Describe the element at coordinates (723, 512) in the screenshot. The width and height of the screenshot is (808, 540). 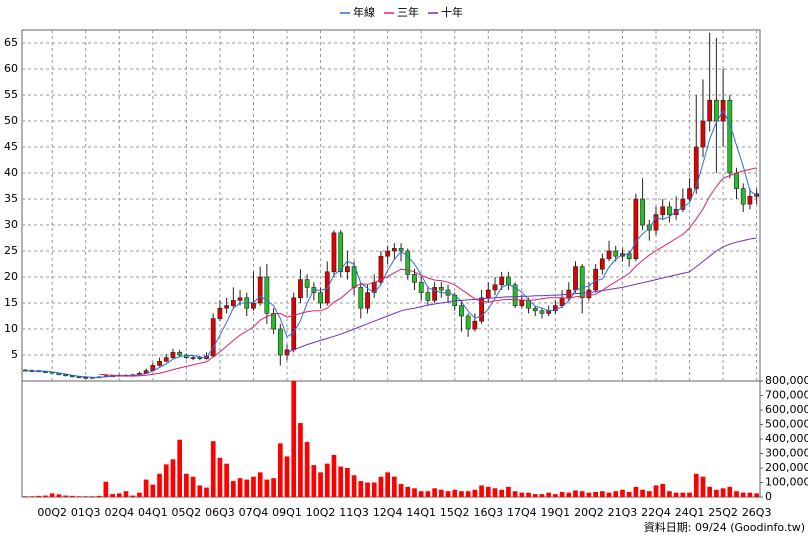
I see `x-tick-label: 25Q2` at that location.